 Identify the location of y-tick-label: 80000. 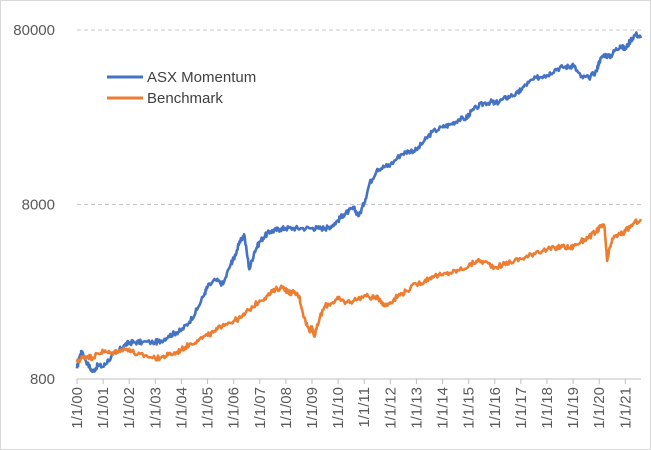
(34, 30).